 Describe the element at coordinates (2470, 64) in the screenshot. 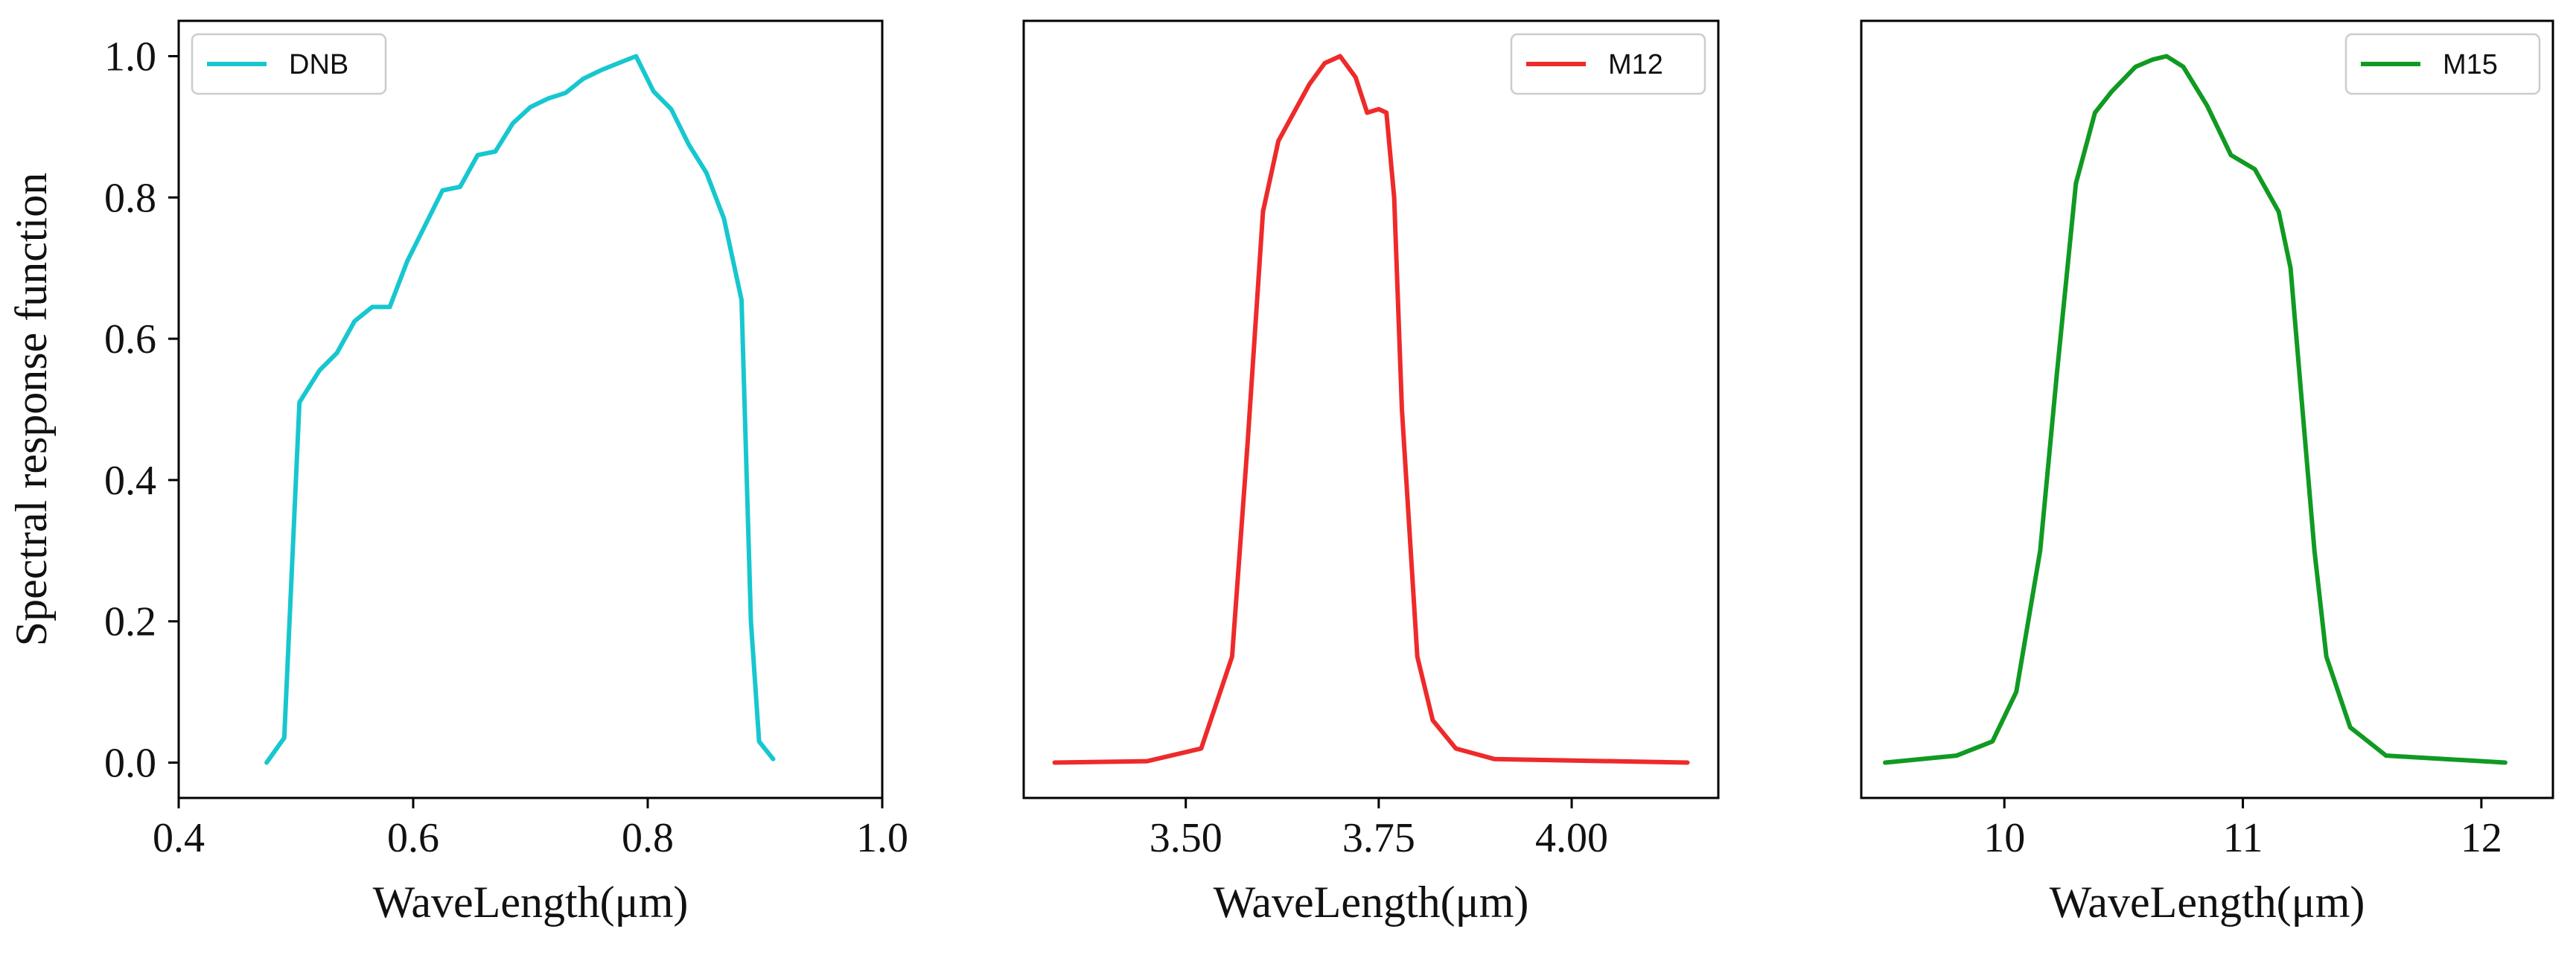

I see `legend-label: M15` at that location.